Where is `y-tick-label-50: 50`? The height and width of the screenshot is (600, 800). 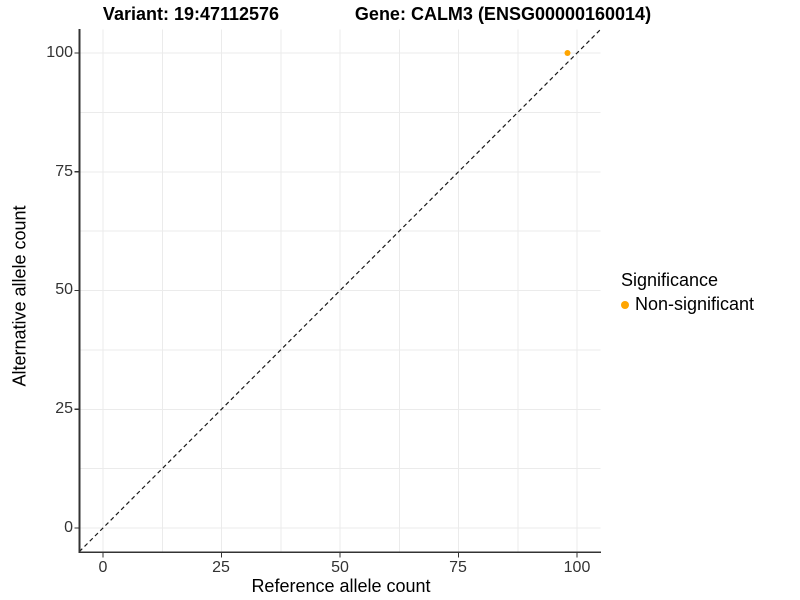
y-tick-label-50: 50 is located at coordinates (64, 289).